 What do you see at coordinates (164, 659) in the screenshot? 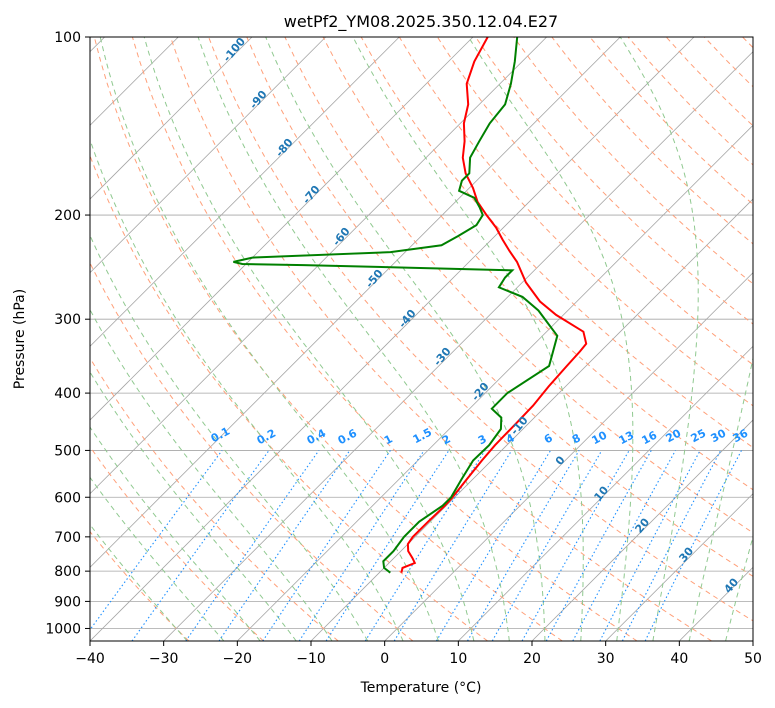
I see `x-tick-label: −30` at bounding box center [164, 659].